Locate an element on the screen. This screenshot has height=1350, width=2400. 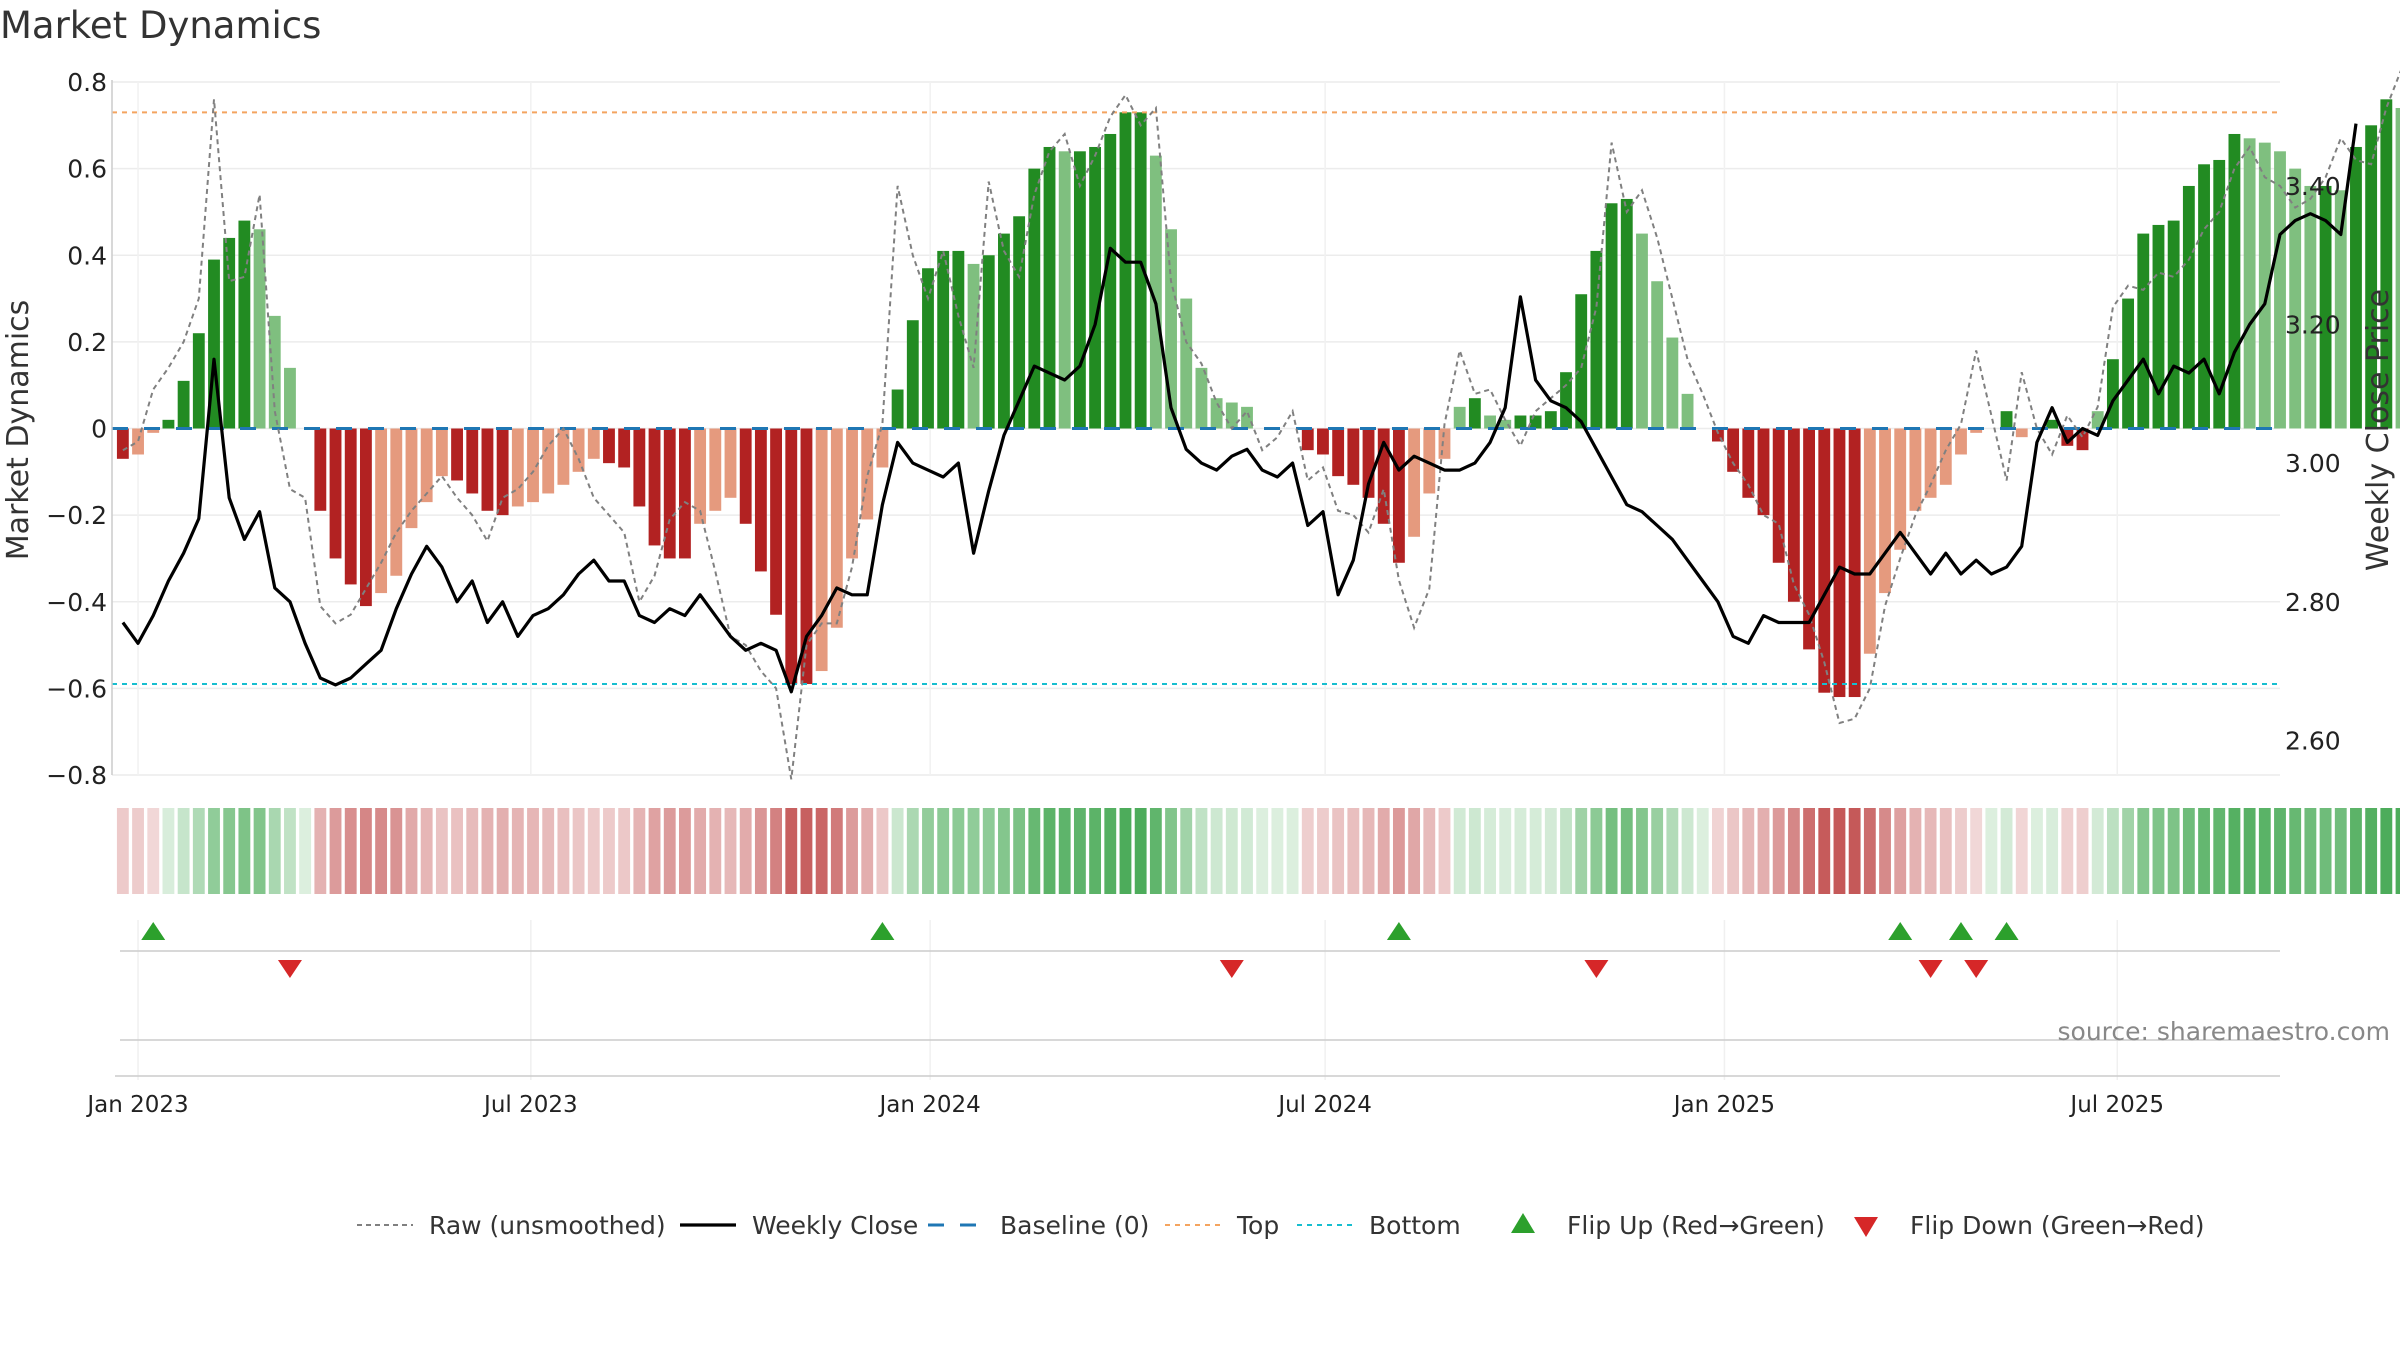
legend-label: Weekly Close is located at coordinates (835, 1225).